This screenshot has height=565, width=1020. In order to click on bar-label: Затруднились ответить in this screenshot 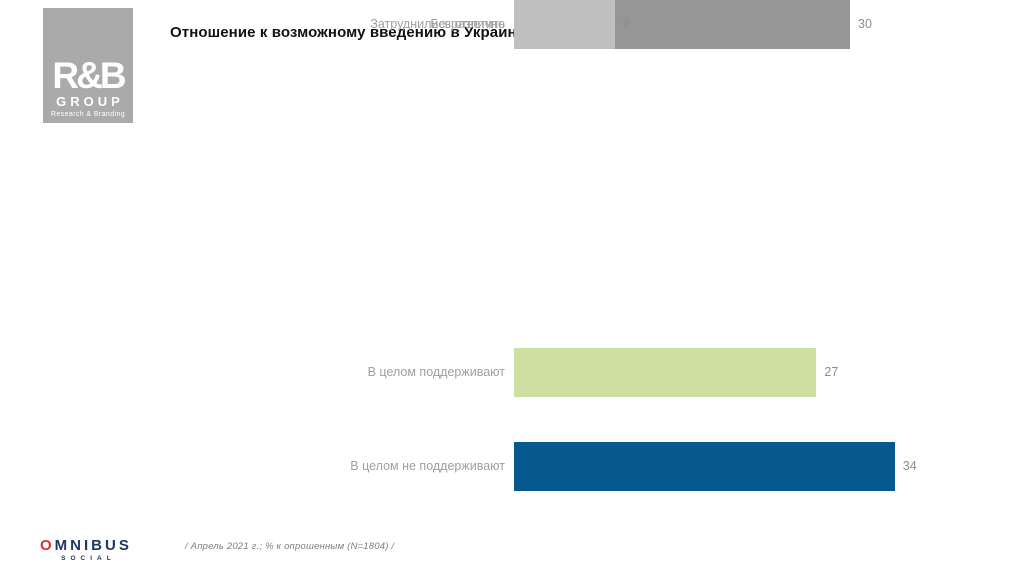, I will do `click(437, 24)`.